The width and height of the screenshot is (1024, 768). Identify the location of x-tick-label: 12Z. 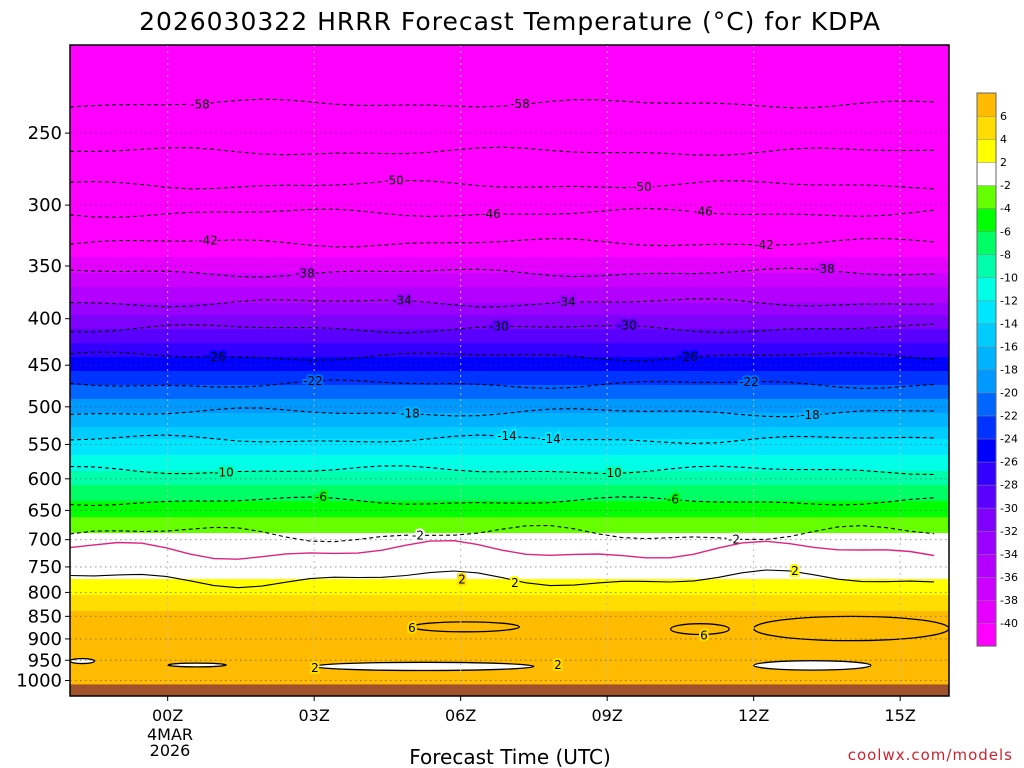
(753, 715).